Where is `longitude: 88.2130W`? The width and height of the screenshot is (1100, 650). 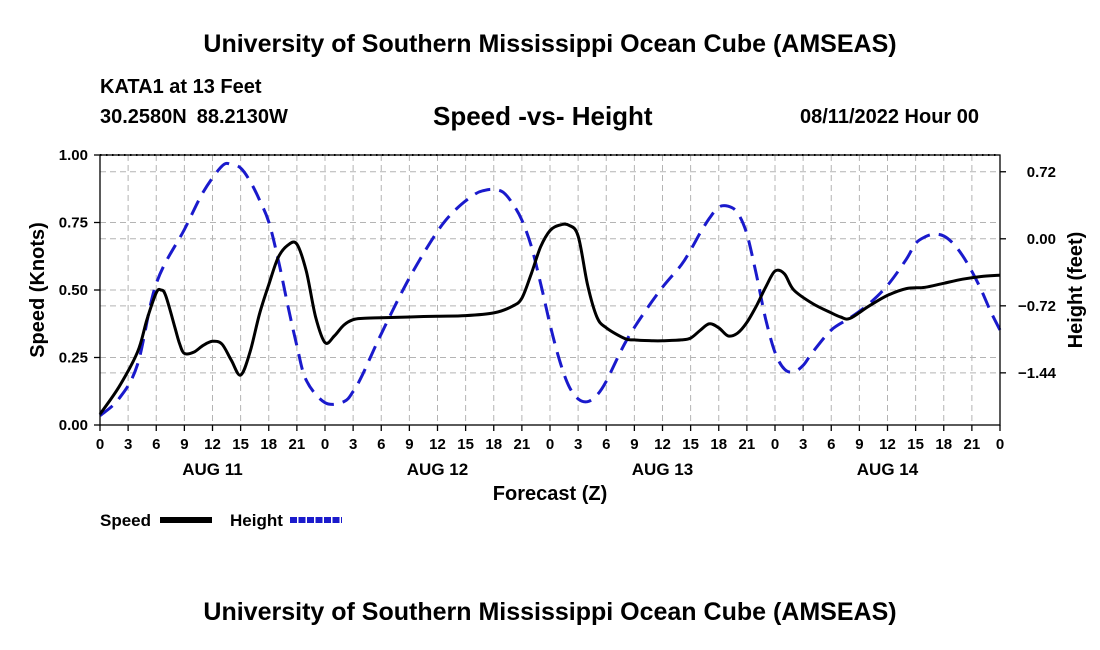
longitude: 88.2130W is located at coordinates (242, 117).